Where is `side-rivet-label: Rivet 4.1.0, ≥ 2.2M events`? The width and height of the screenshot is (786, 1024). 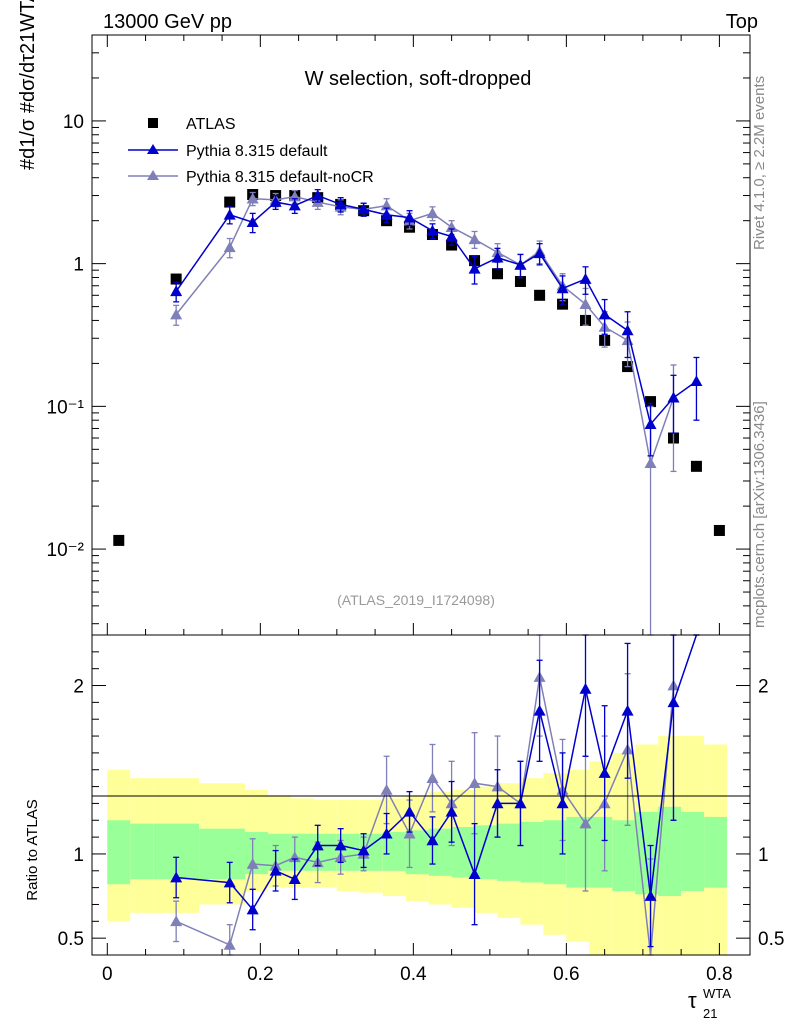 side-rivet-label: Rivet 4.1.0, ≥ 2.2M events is located at coordinates (759, 163).